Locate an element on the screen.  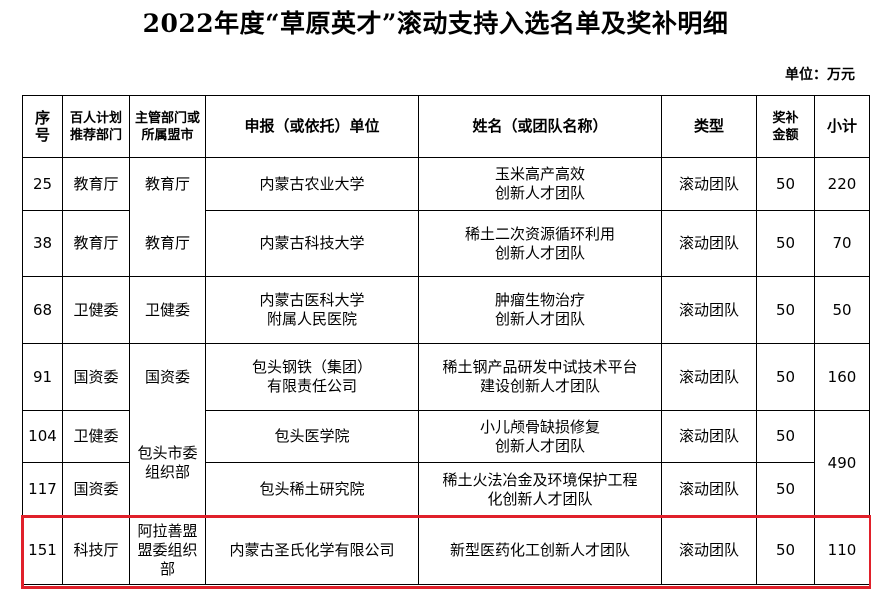
cell-unit: 内蒙古圣氏化学有限公司 is located at coordinates (312, 550).